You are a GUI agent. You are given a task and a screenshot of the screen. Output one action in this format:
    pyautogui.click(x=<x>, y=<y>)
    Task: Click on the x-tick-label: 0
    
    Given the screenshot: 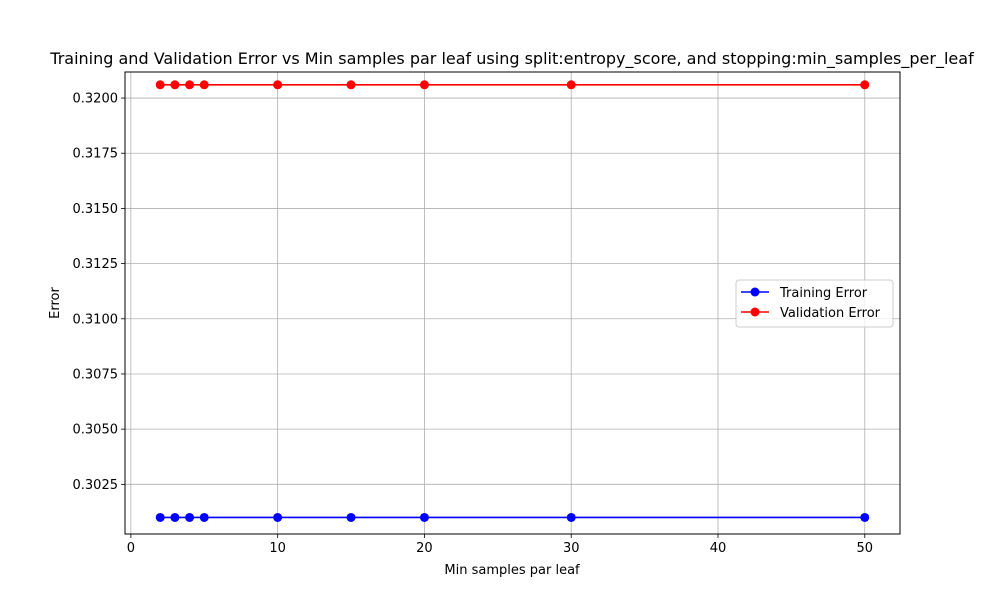 What is the action you would take?
    pyautogui.click(x=131, y=548)
    